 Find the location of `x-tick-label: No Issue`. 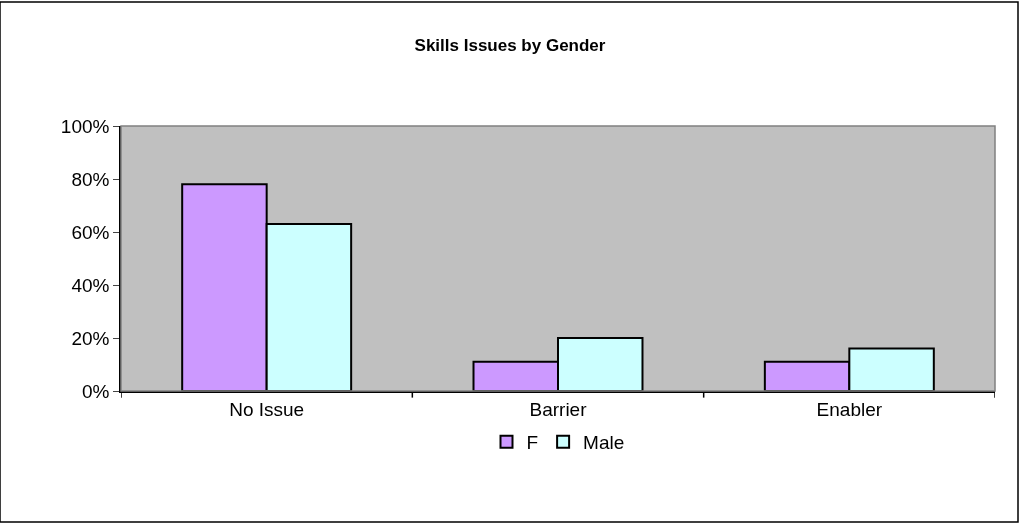

x-tick-label: No Issue is located at coordinates (267, 409).